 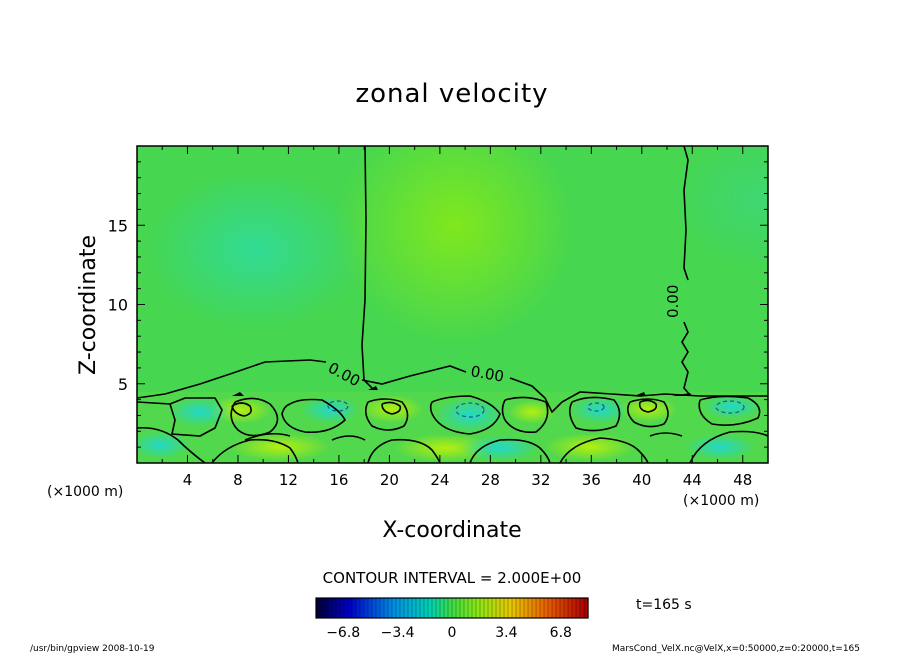 I want to click on x-axis-label: X-coordinate, so click(x=451, y=530).